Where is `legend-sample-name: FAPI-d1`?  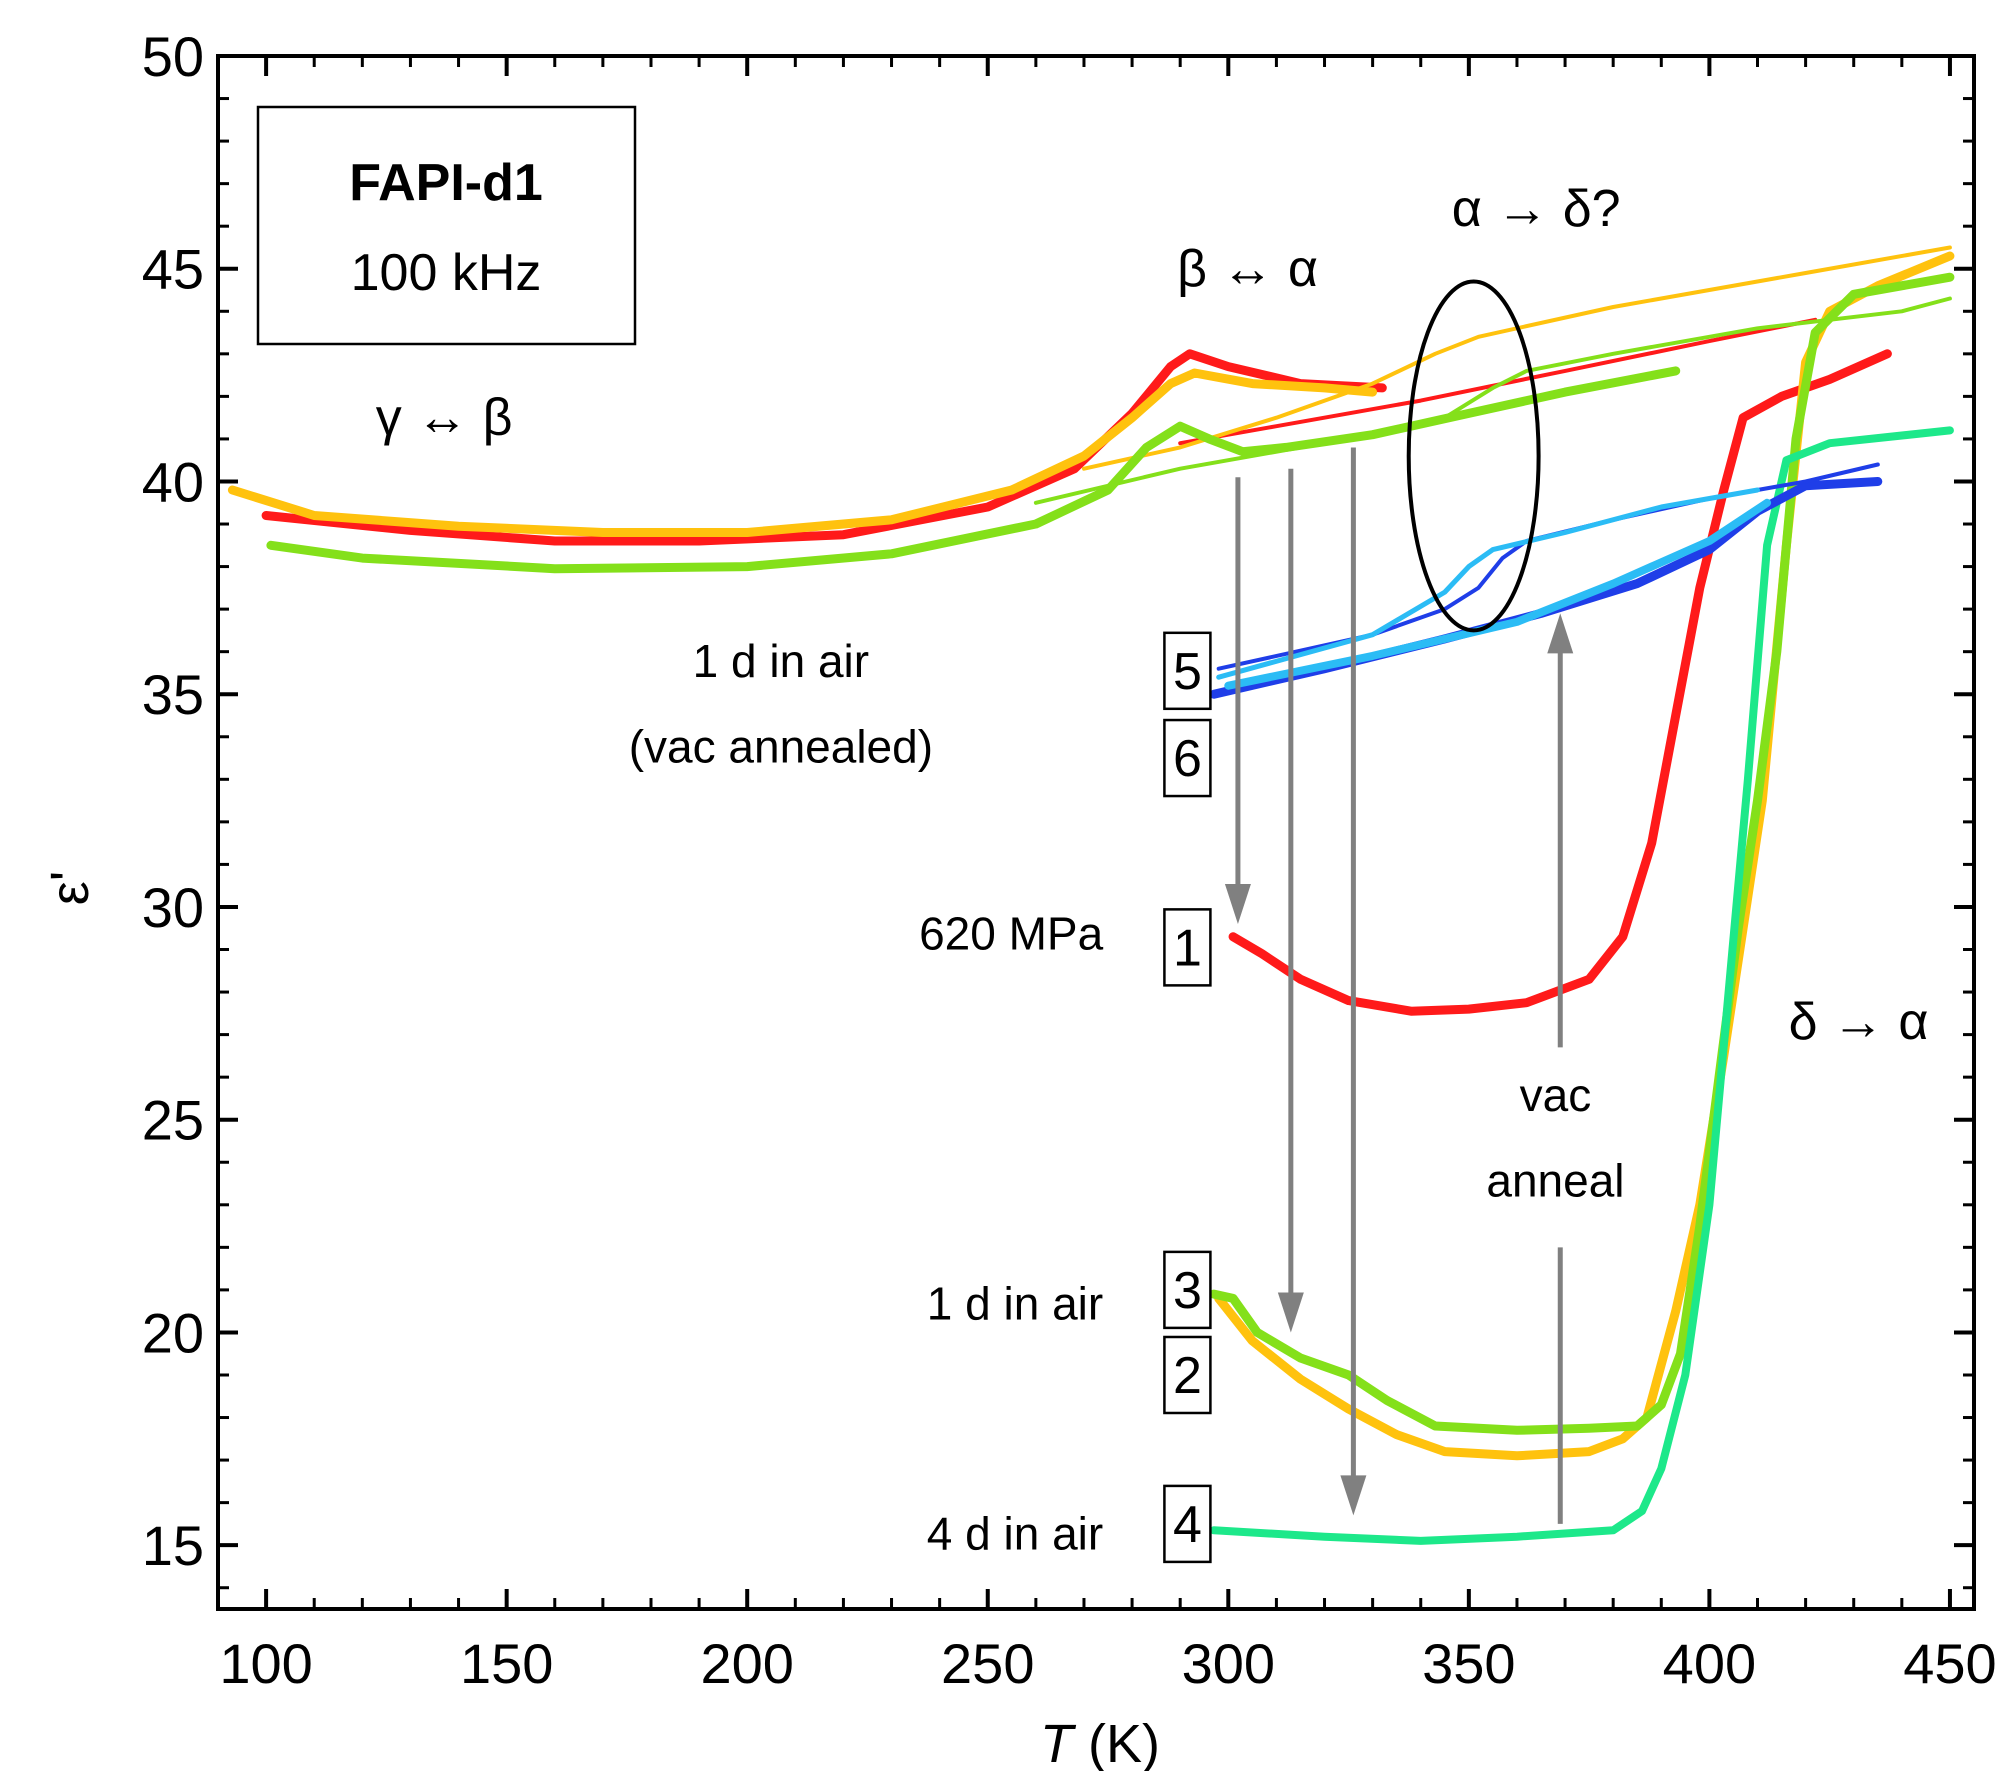
legend-sample-name: FAPI-d1 is located at coordinates (446, 183).